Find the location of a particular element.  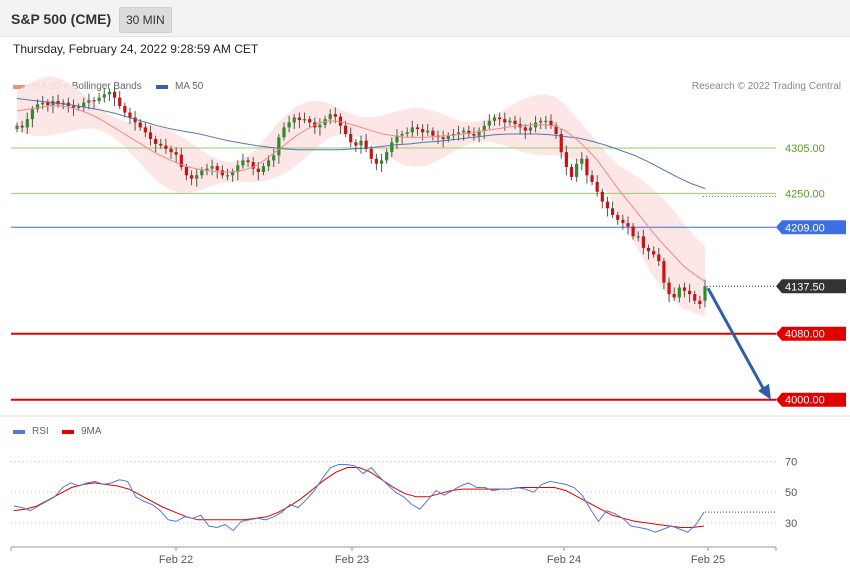

forecast-arrow is located at coordinates (738, 343).